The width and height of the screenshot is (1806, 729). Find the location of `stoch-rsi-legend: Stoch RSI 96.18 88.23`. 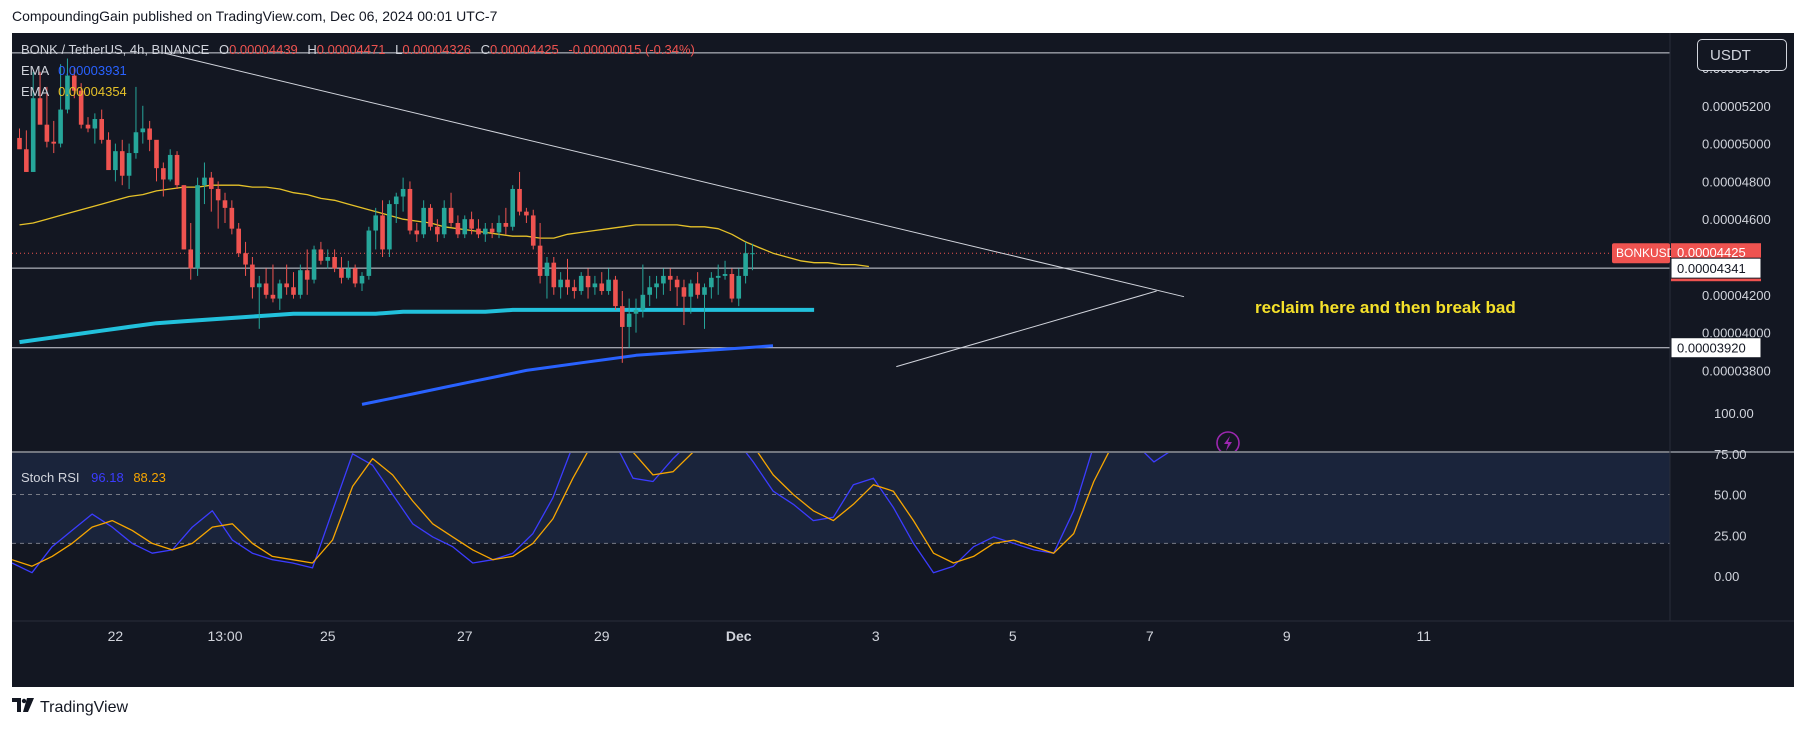

stoch-rsi-legend: Stoch RSI 96.18 88.23 is located at coordinates (93, 477).